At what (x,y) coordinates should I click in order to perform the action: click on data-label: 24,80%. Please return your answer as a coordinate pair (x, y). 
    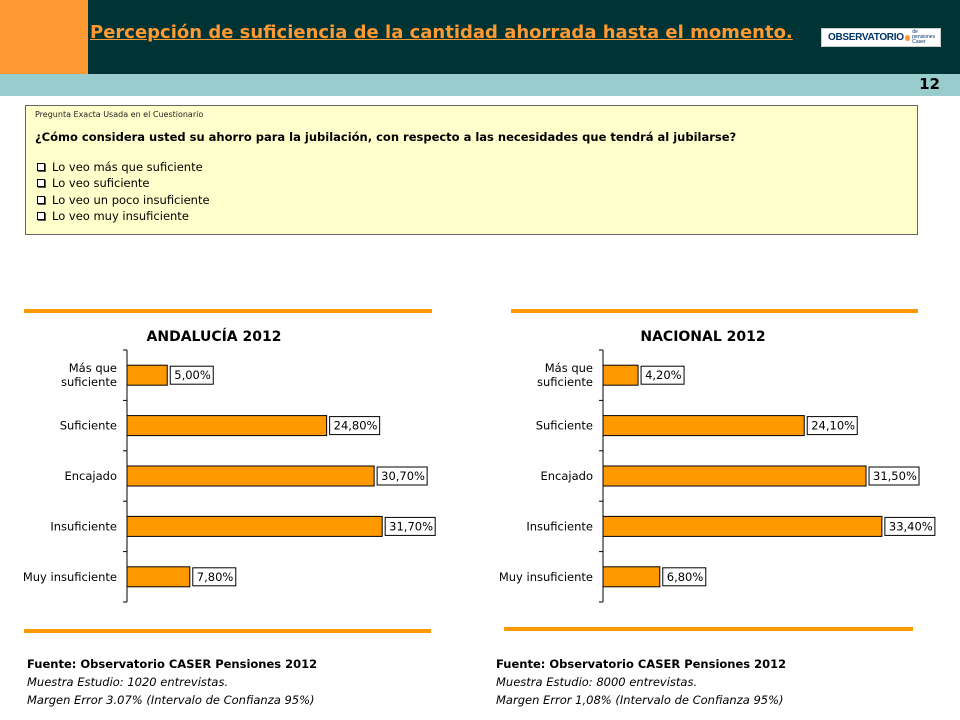
    Looking at the image, I should click on (356, 426).